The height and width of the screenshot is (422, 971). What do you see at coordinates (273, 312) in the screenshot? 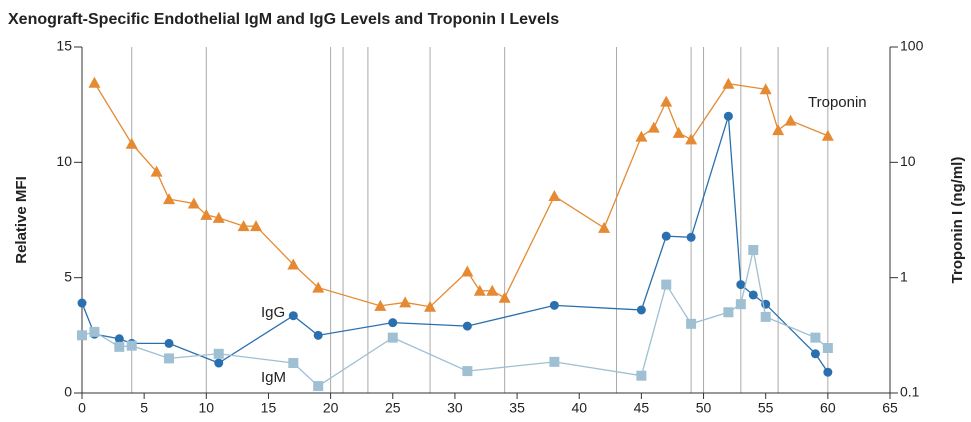
I see `series-label: IgG` at bounding box center [273, 312].